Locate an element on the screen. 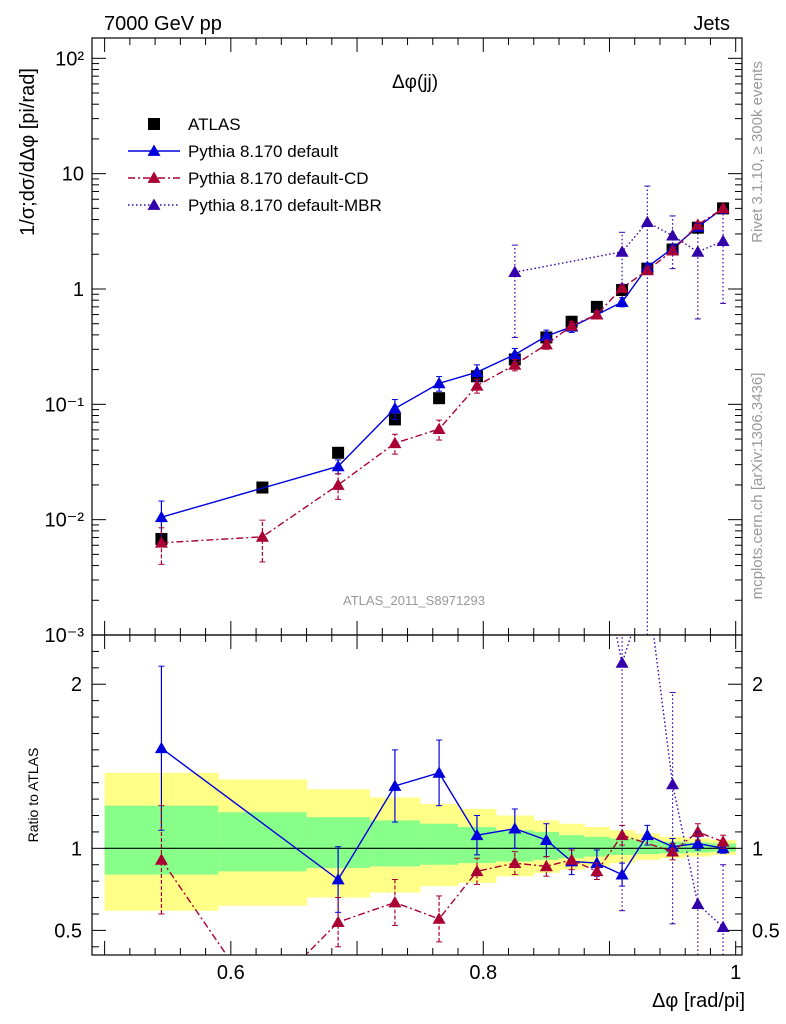  legend-label: Pythia 8.170 default-CD is located at coordinates (278, 178).